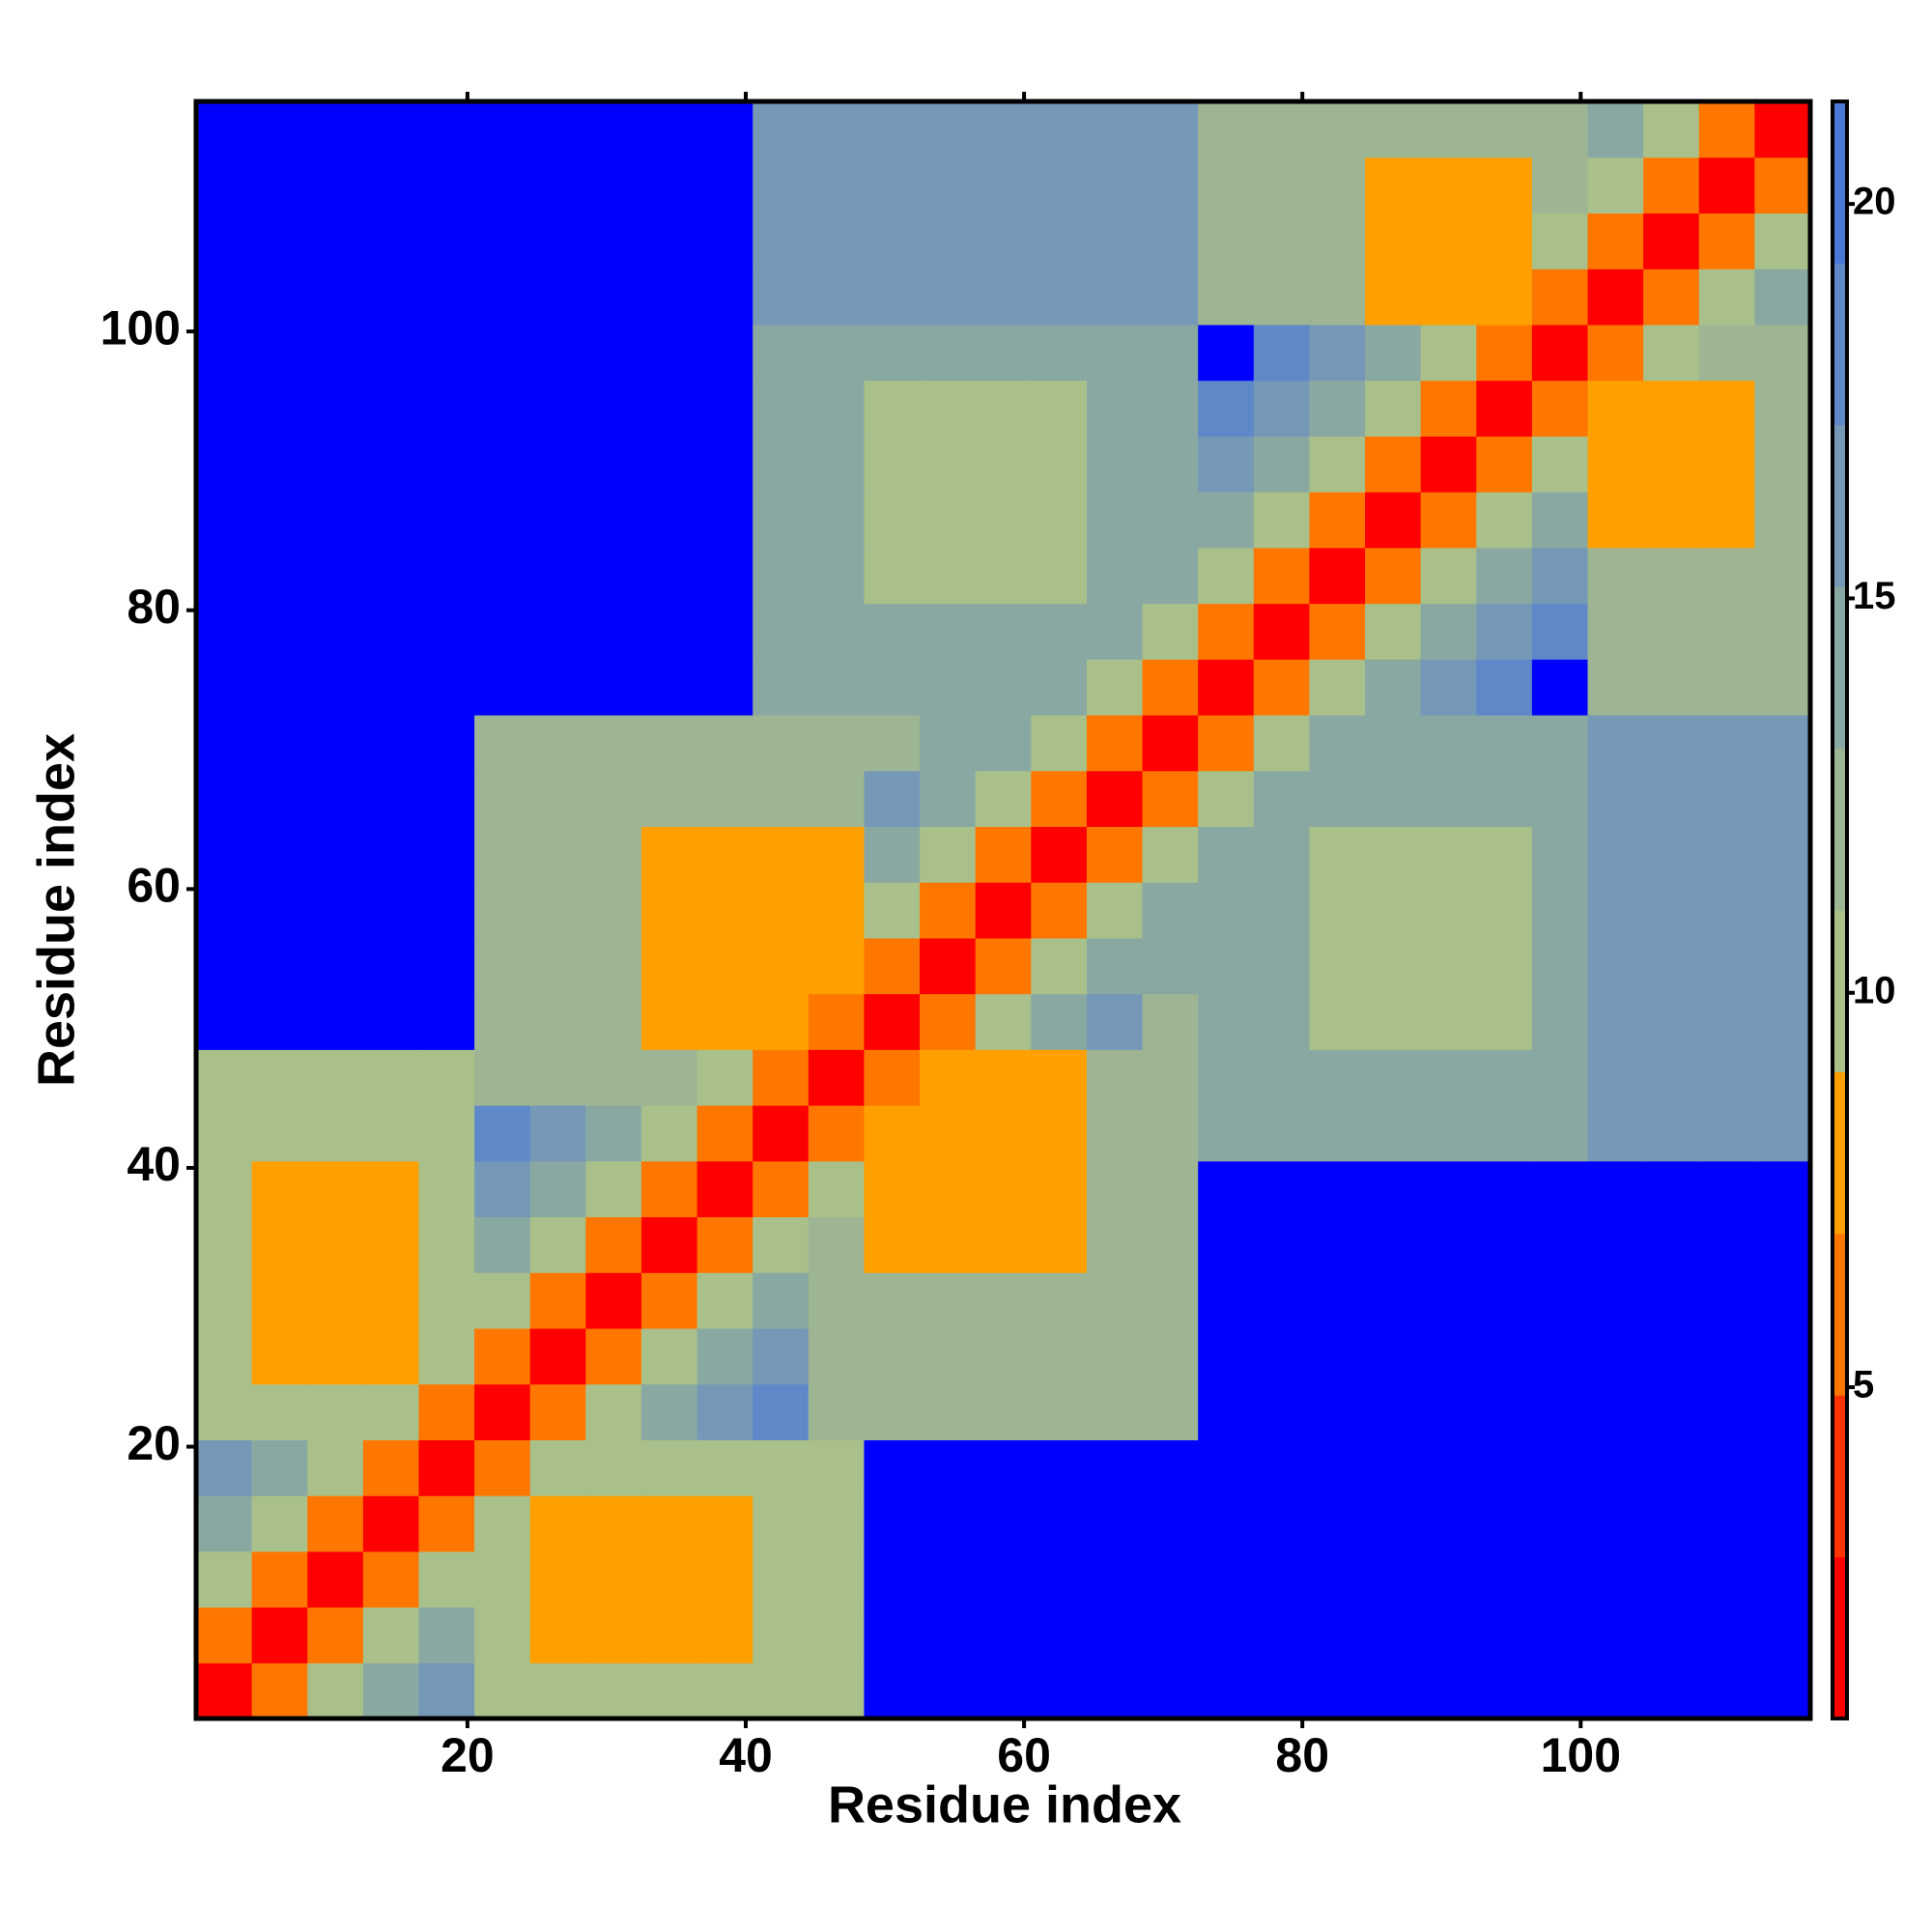 Image resolution: width=1932 pixels, height=1932 pixels. I want to click on y-tick-label: 40, so click(154, 1164).